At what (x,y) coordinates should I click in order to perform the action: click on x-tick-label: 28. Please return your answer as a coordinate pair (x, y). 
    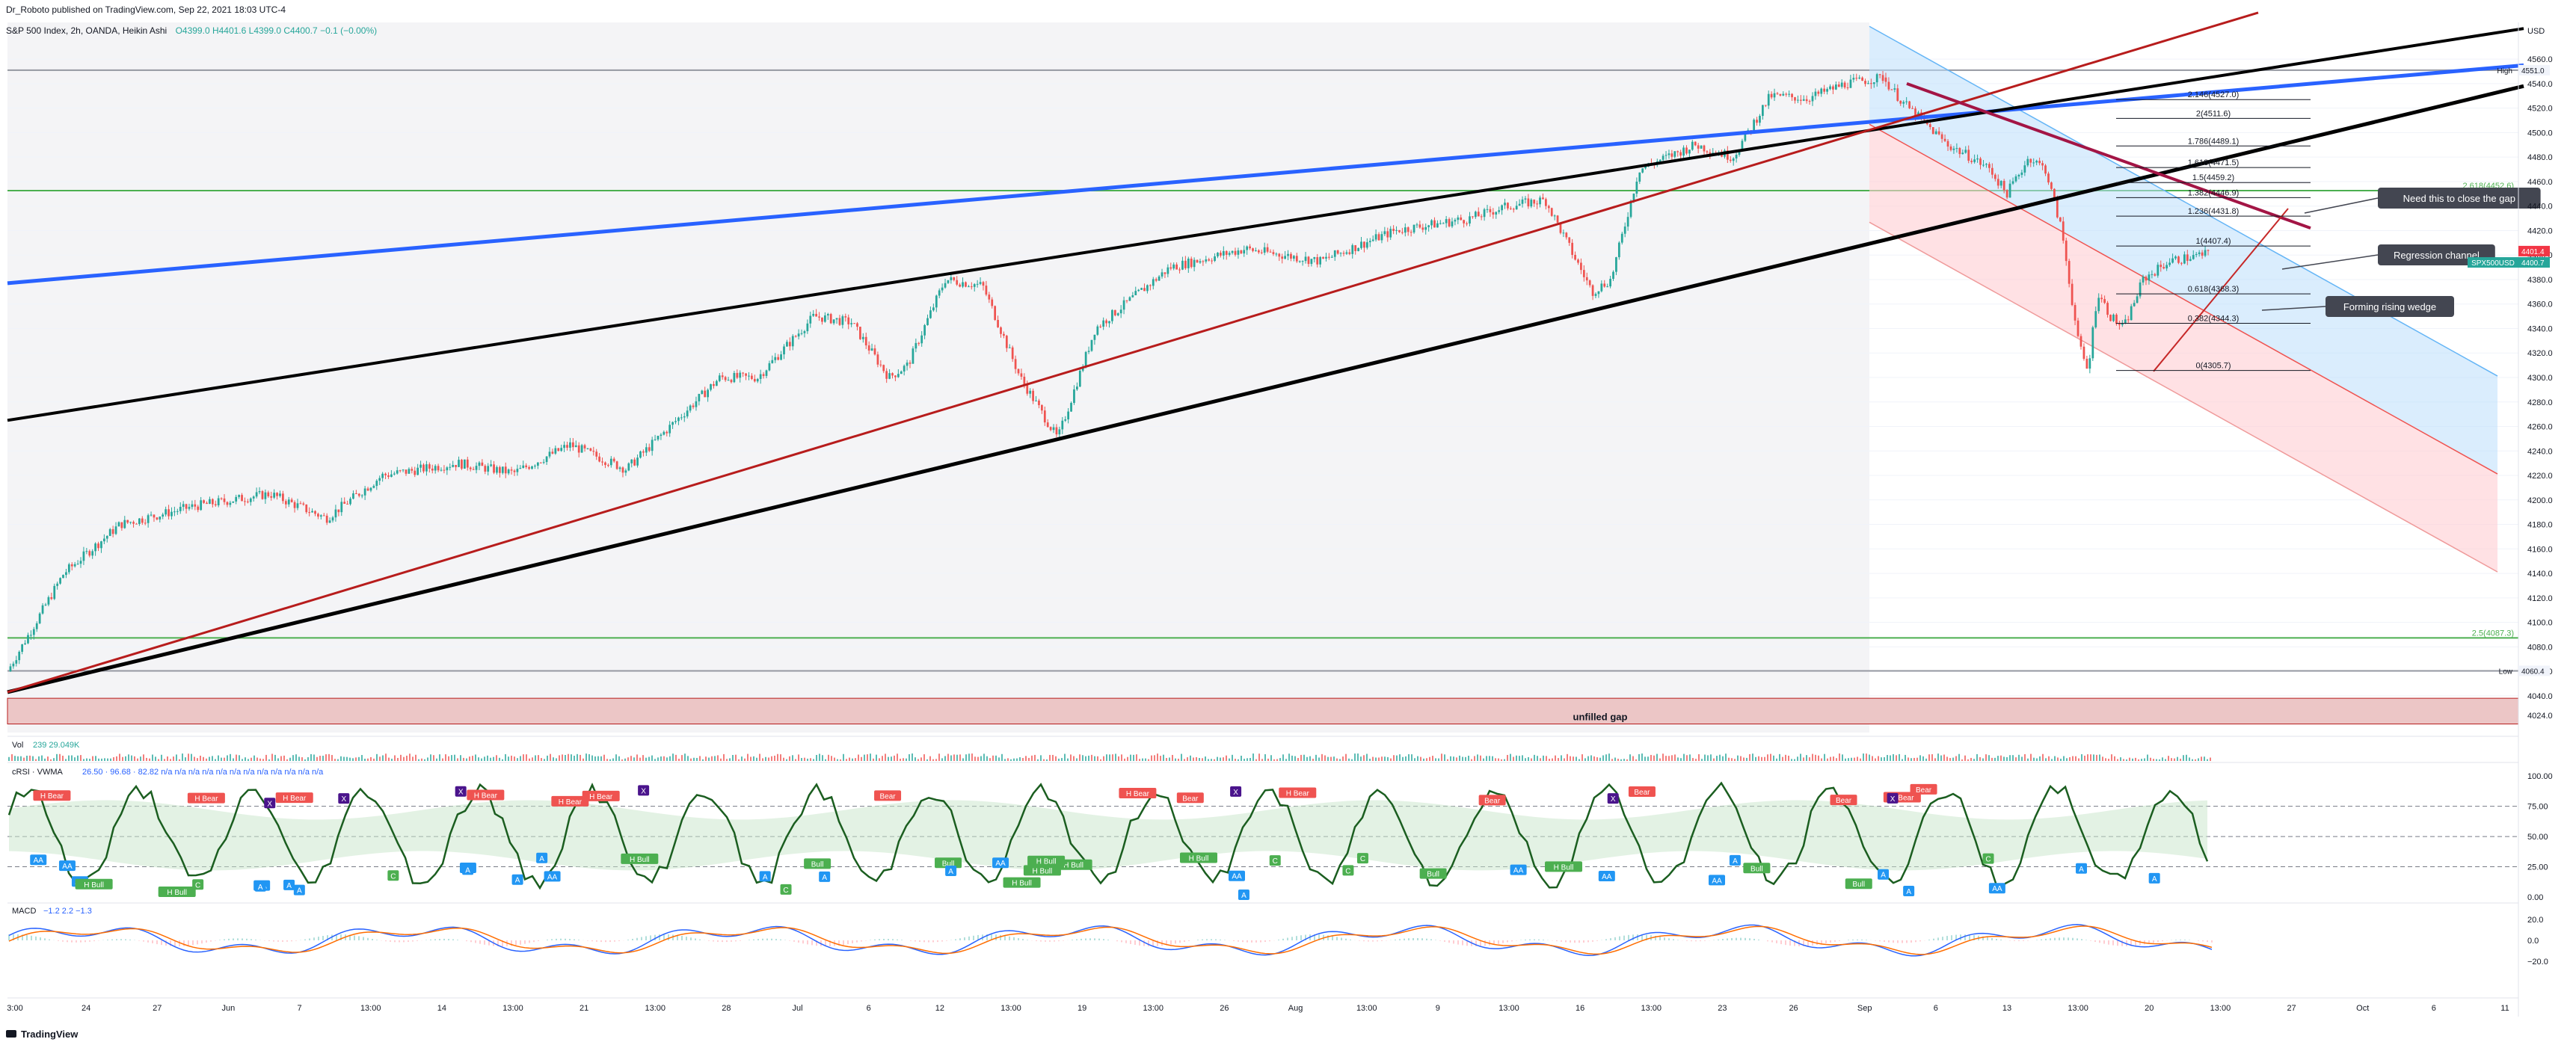
    Looking at the image, I should click on (726, 1008).